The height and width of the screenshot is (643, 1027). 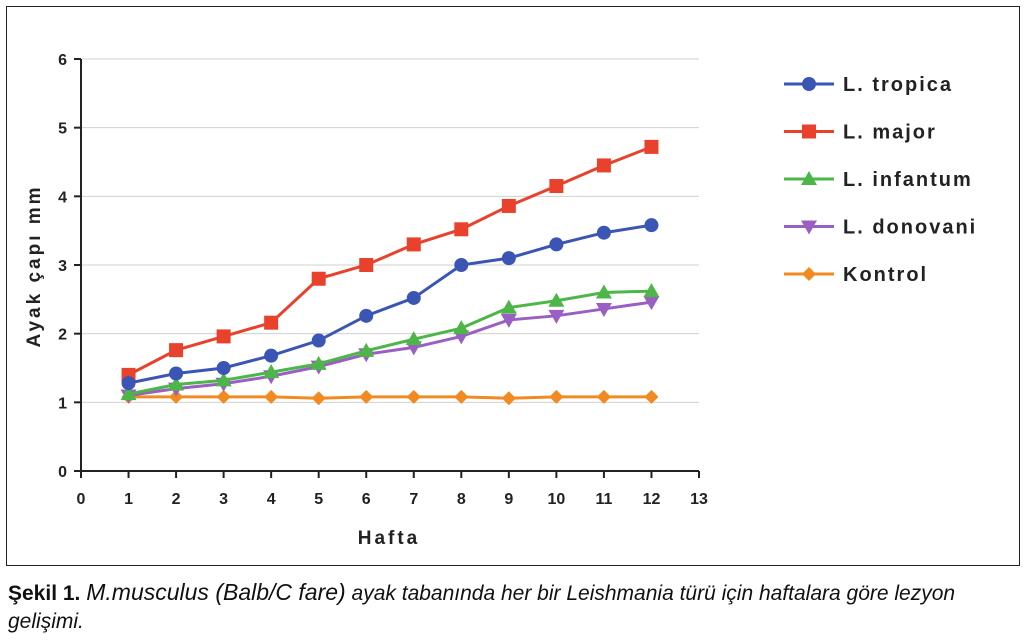 I want to click on caption-label: Şekil 1., so click(x=44, y=593).